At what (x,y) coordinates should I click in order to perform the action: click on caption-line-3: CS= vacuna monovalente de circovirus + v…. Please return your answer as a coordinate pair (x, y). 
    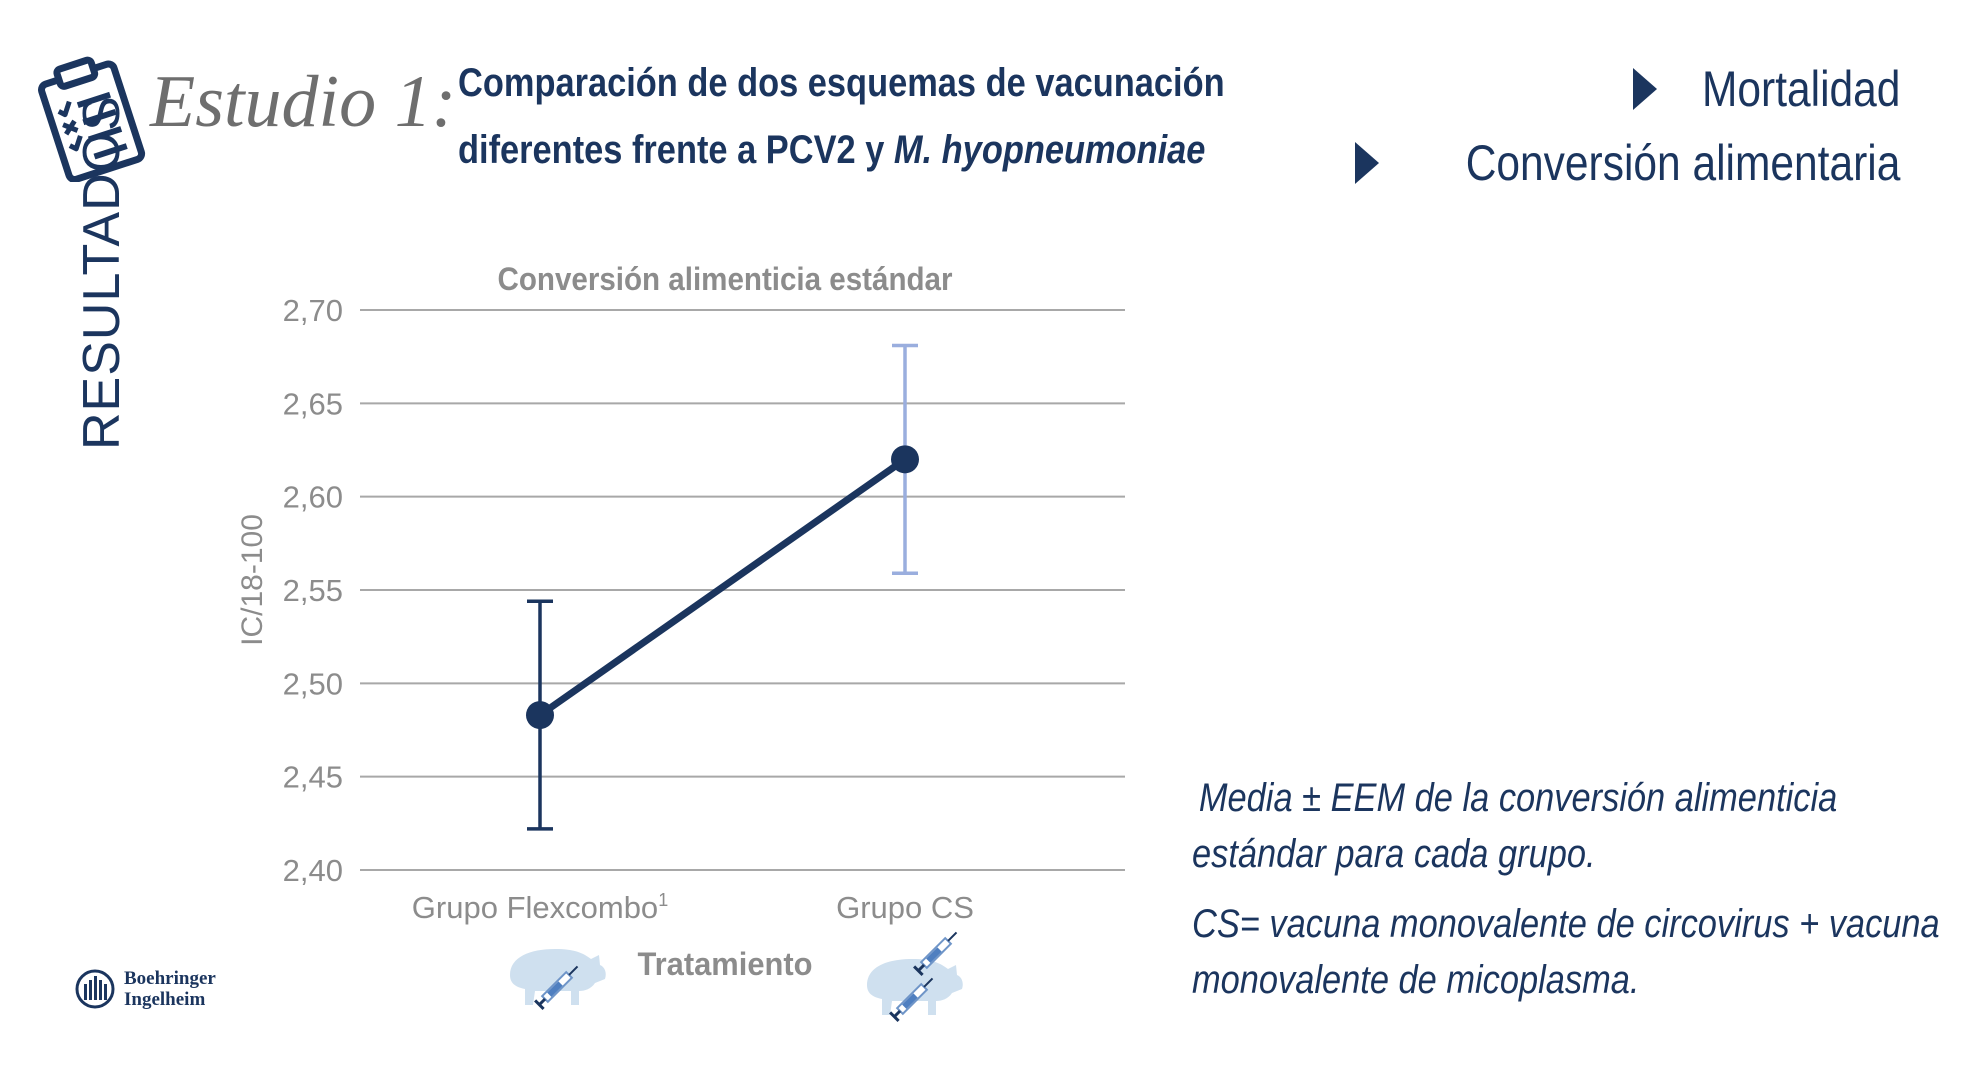
    Looking at the image, I should click on (1566, 924).